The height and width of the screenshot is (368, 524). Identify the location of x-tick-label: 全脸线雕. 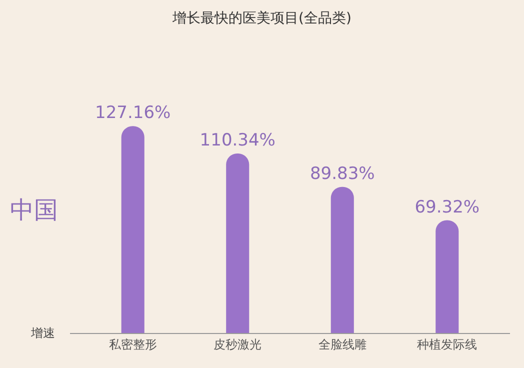
(342, 344).